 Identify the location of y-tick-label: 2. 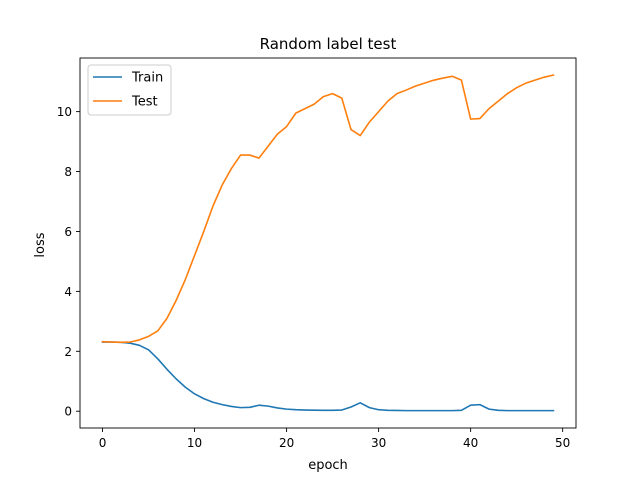
(68, 352).